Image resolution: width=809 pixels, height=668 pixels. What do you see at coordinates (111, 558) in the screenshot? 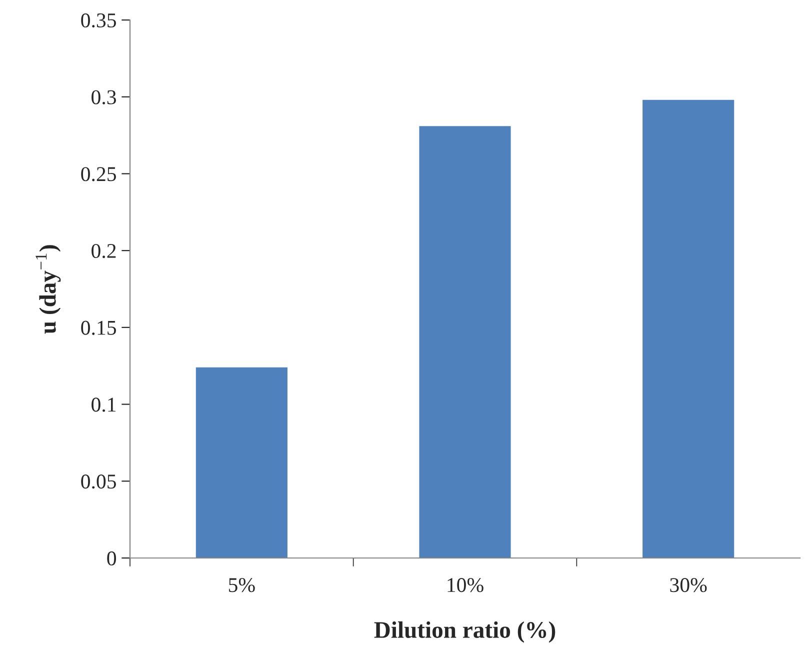
I see `y-tick-label: 0` at bounding box center [111, 558].